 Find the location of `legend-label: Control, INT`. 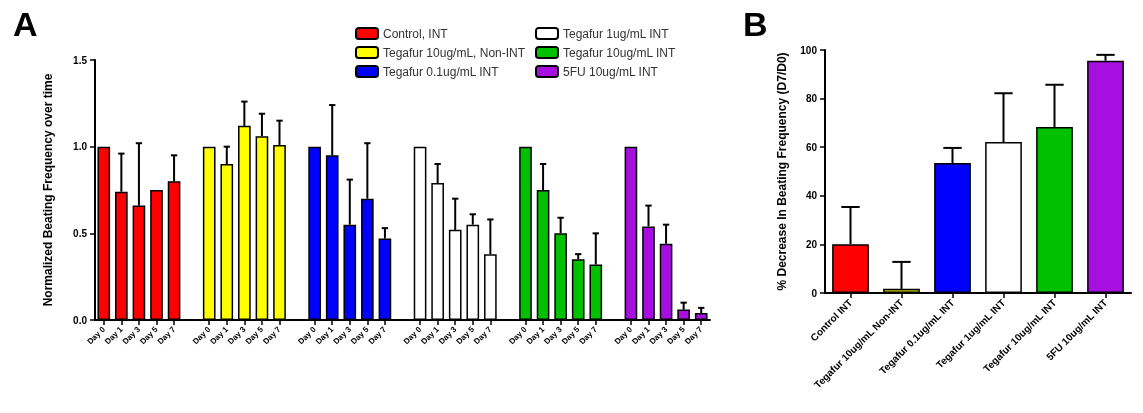

legend-label: Control, INT is located at coordinates (416, 33).